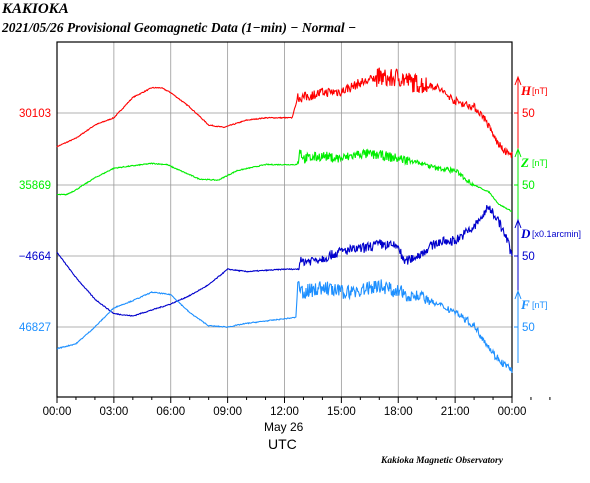 The width and height of the screenshot is (590, 483). I want to click on x-tick-label: 12:00, so click(284, 412).